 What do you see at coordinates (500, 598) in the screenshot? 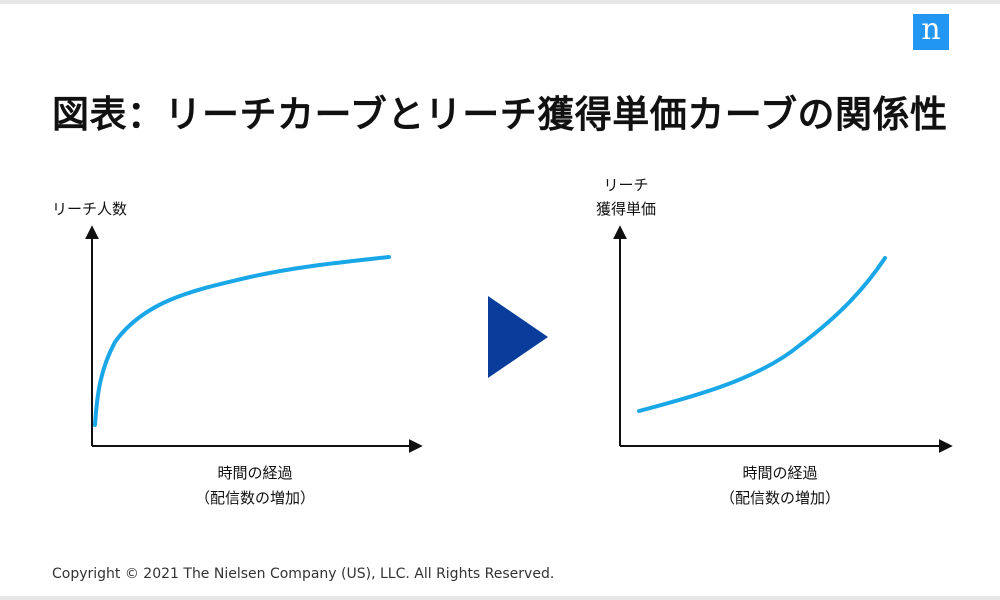
I see `bottom-divider` at bounding box center [500, 598].